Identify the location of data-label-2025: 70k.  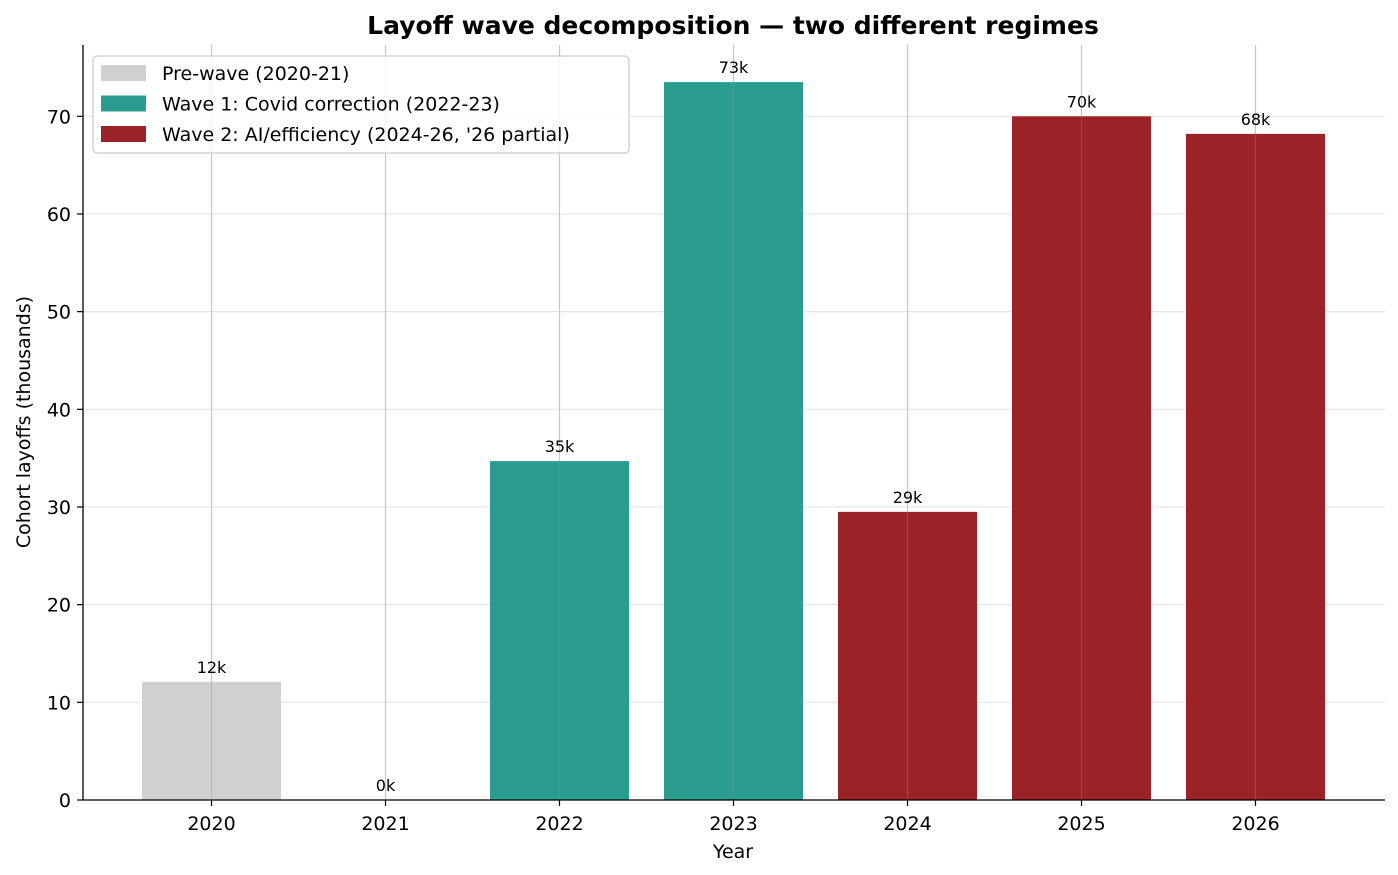
(1082, 101).